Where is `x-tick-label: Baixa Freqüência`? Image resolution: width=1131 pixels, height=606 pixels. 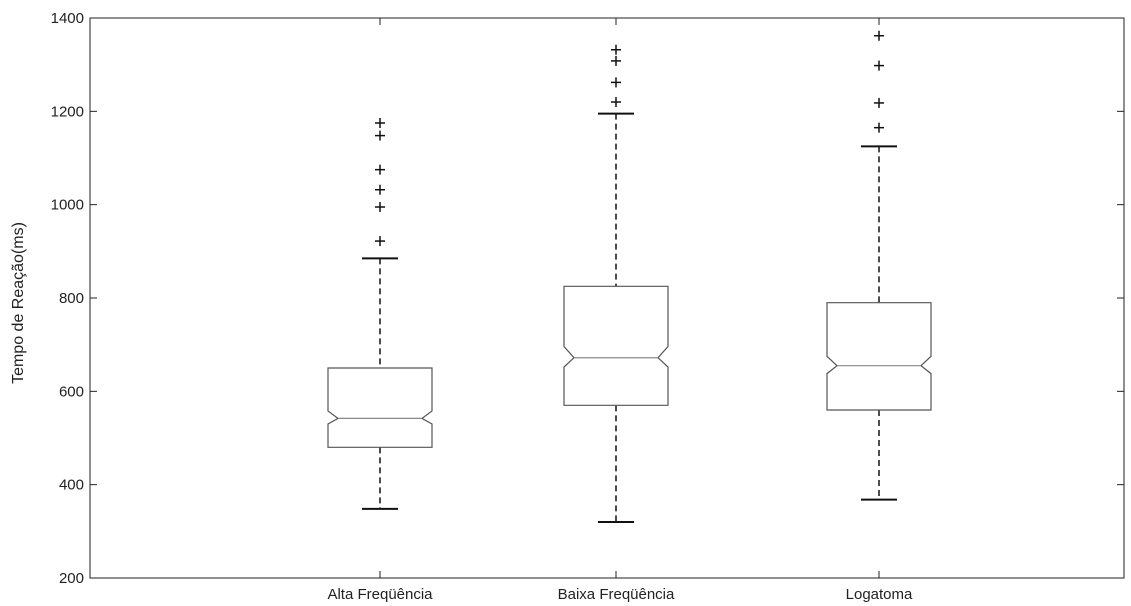 x-tick-label: Baixa Freqüência is located at coordinates (616, 594).